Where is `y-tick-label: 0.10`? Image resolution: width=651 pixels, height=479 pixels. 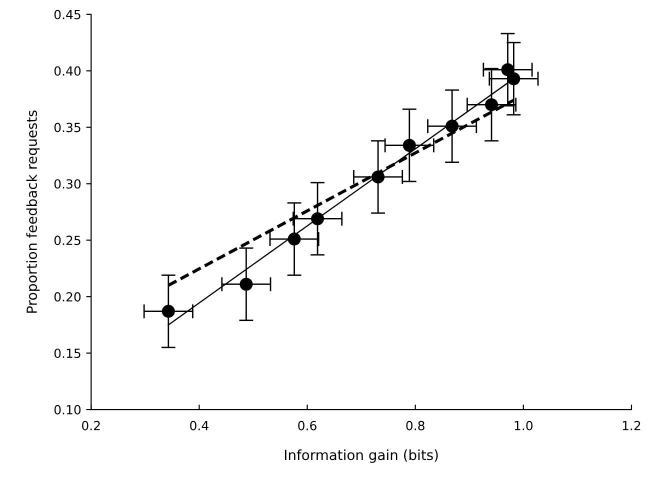 y-tick-label: 0.10 is located at coordinates (67, 409).